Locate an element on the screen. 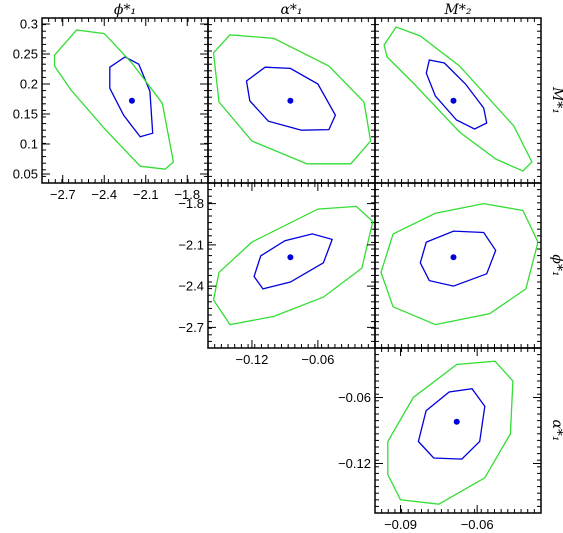 This screenshot has width=563, height=533. panel-frame-phi1-alpha1 is located at coordinates (291, 265).